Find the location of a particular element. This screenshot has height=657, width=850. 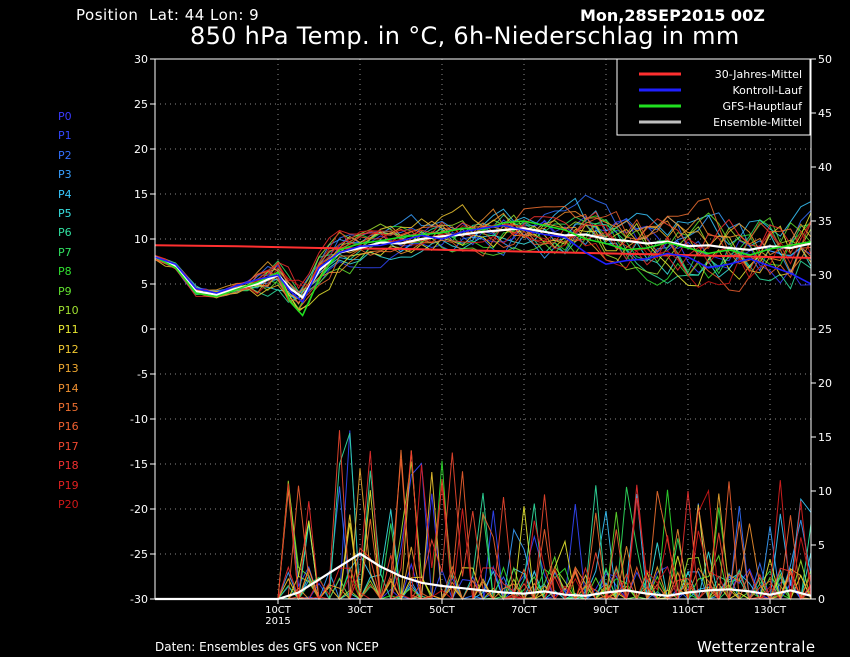

member-label-p18: P18 is located at coordinates (68, 466).